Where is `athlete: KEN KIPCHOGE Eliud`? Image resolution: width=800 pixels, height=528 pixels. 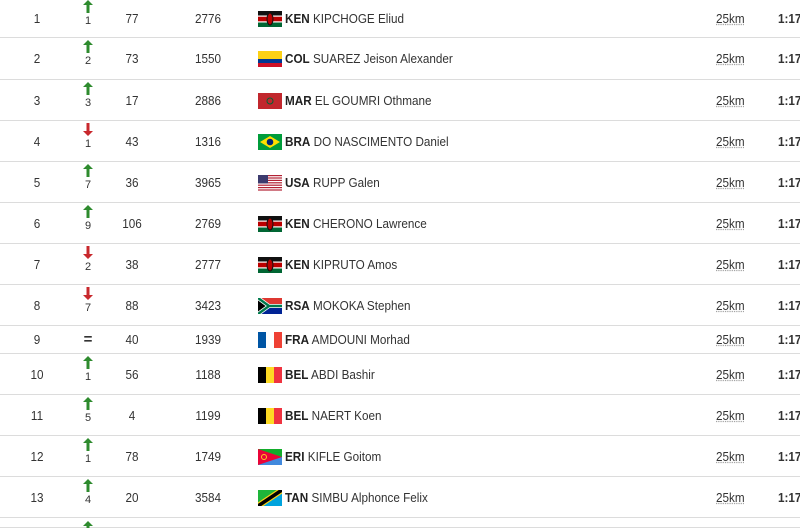
athlete: KEN KIPCHOGE Eliud is located at coordinates (344, 19).